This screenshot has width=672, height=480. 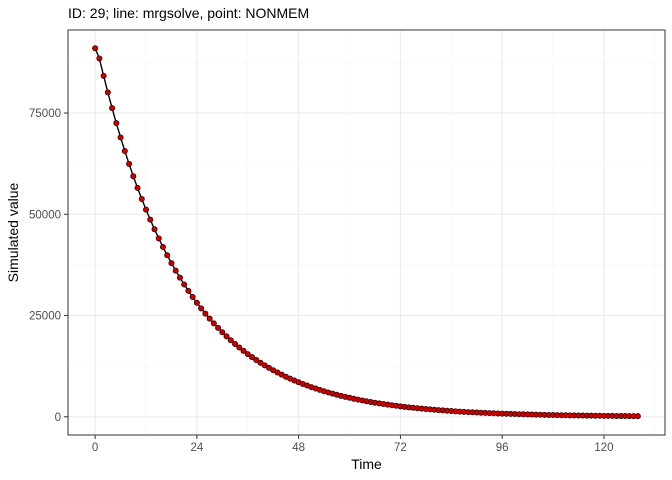 I want to click on x-axis-title: Time, so click(x=366, y=464).